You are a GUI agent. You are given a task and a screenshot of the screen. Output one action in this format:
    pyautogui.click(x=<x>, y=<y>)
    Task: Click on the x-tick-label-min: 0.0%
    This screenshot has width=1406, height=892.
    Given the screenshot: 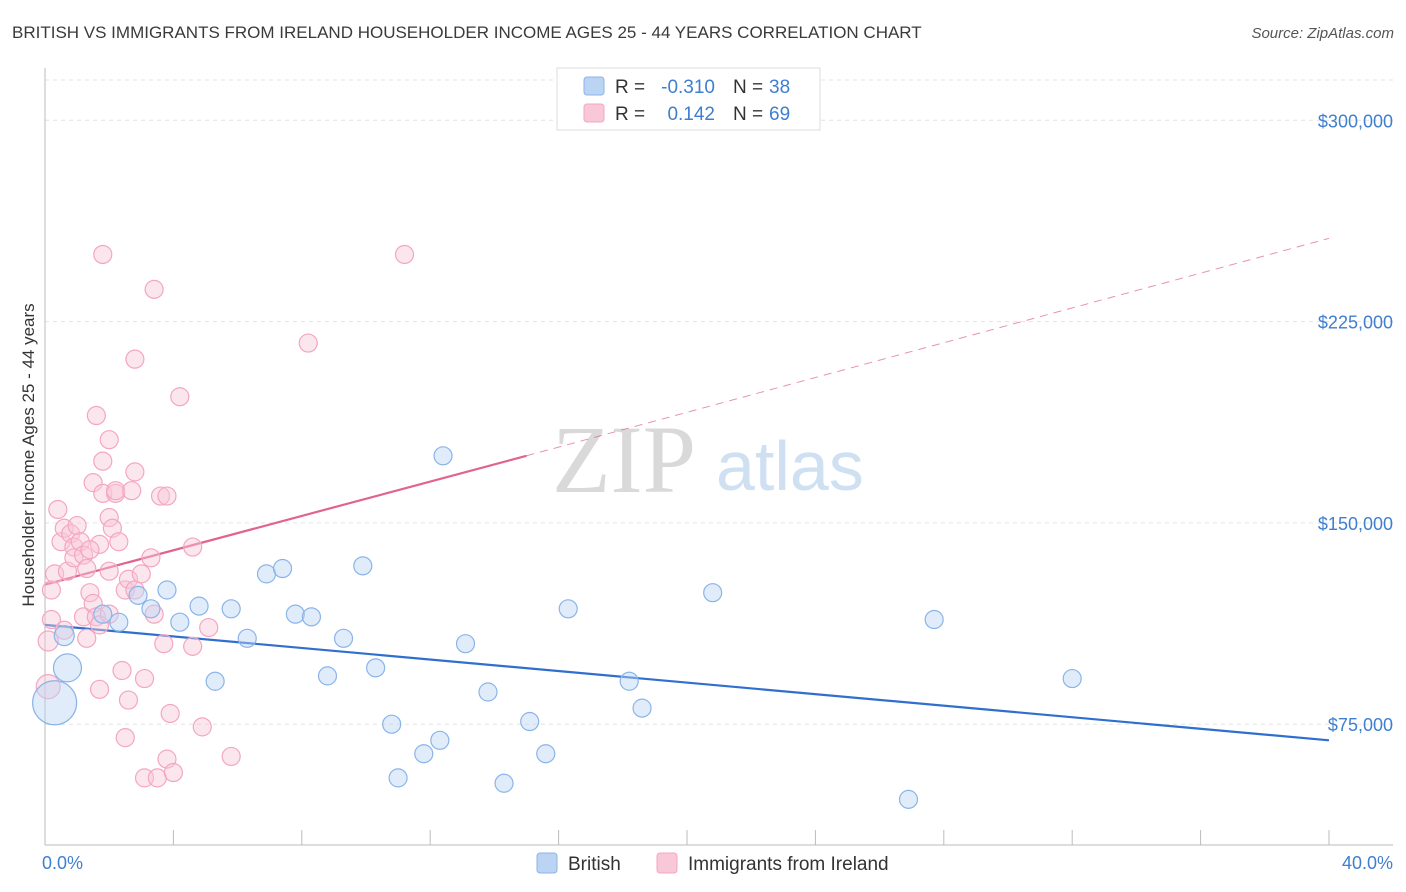 What is the action you would take?
    pyautogui.click(x=62, y=863)
    